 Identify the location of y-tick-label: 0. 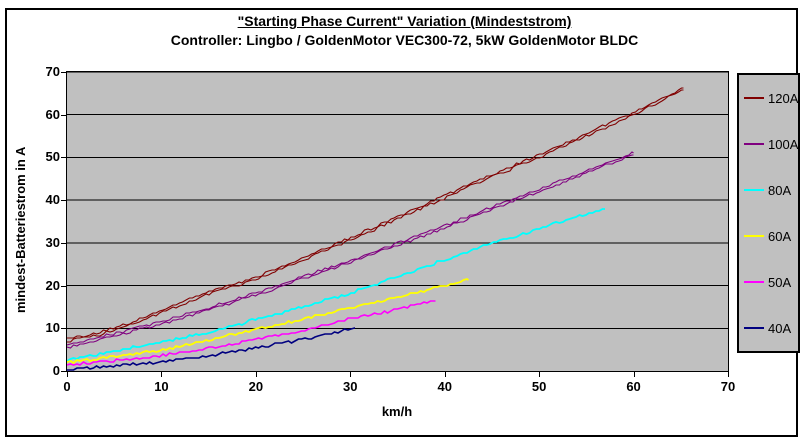
(56, 370).